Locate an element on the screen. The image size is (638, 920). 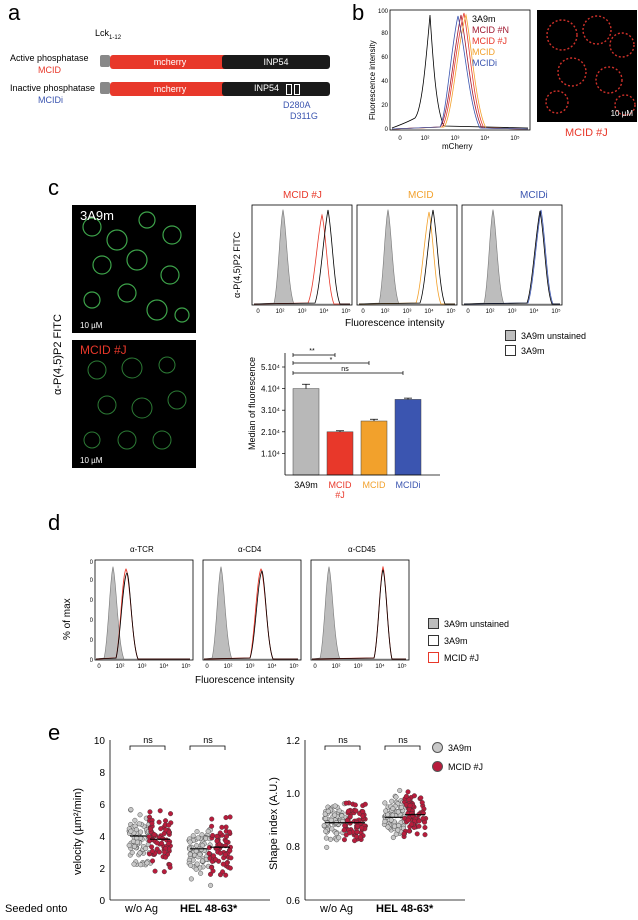
mcherry-inactive: mcherry is located at coordinates (170, 89).